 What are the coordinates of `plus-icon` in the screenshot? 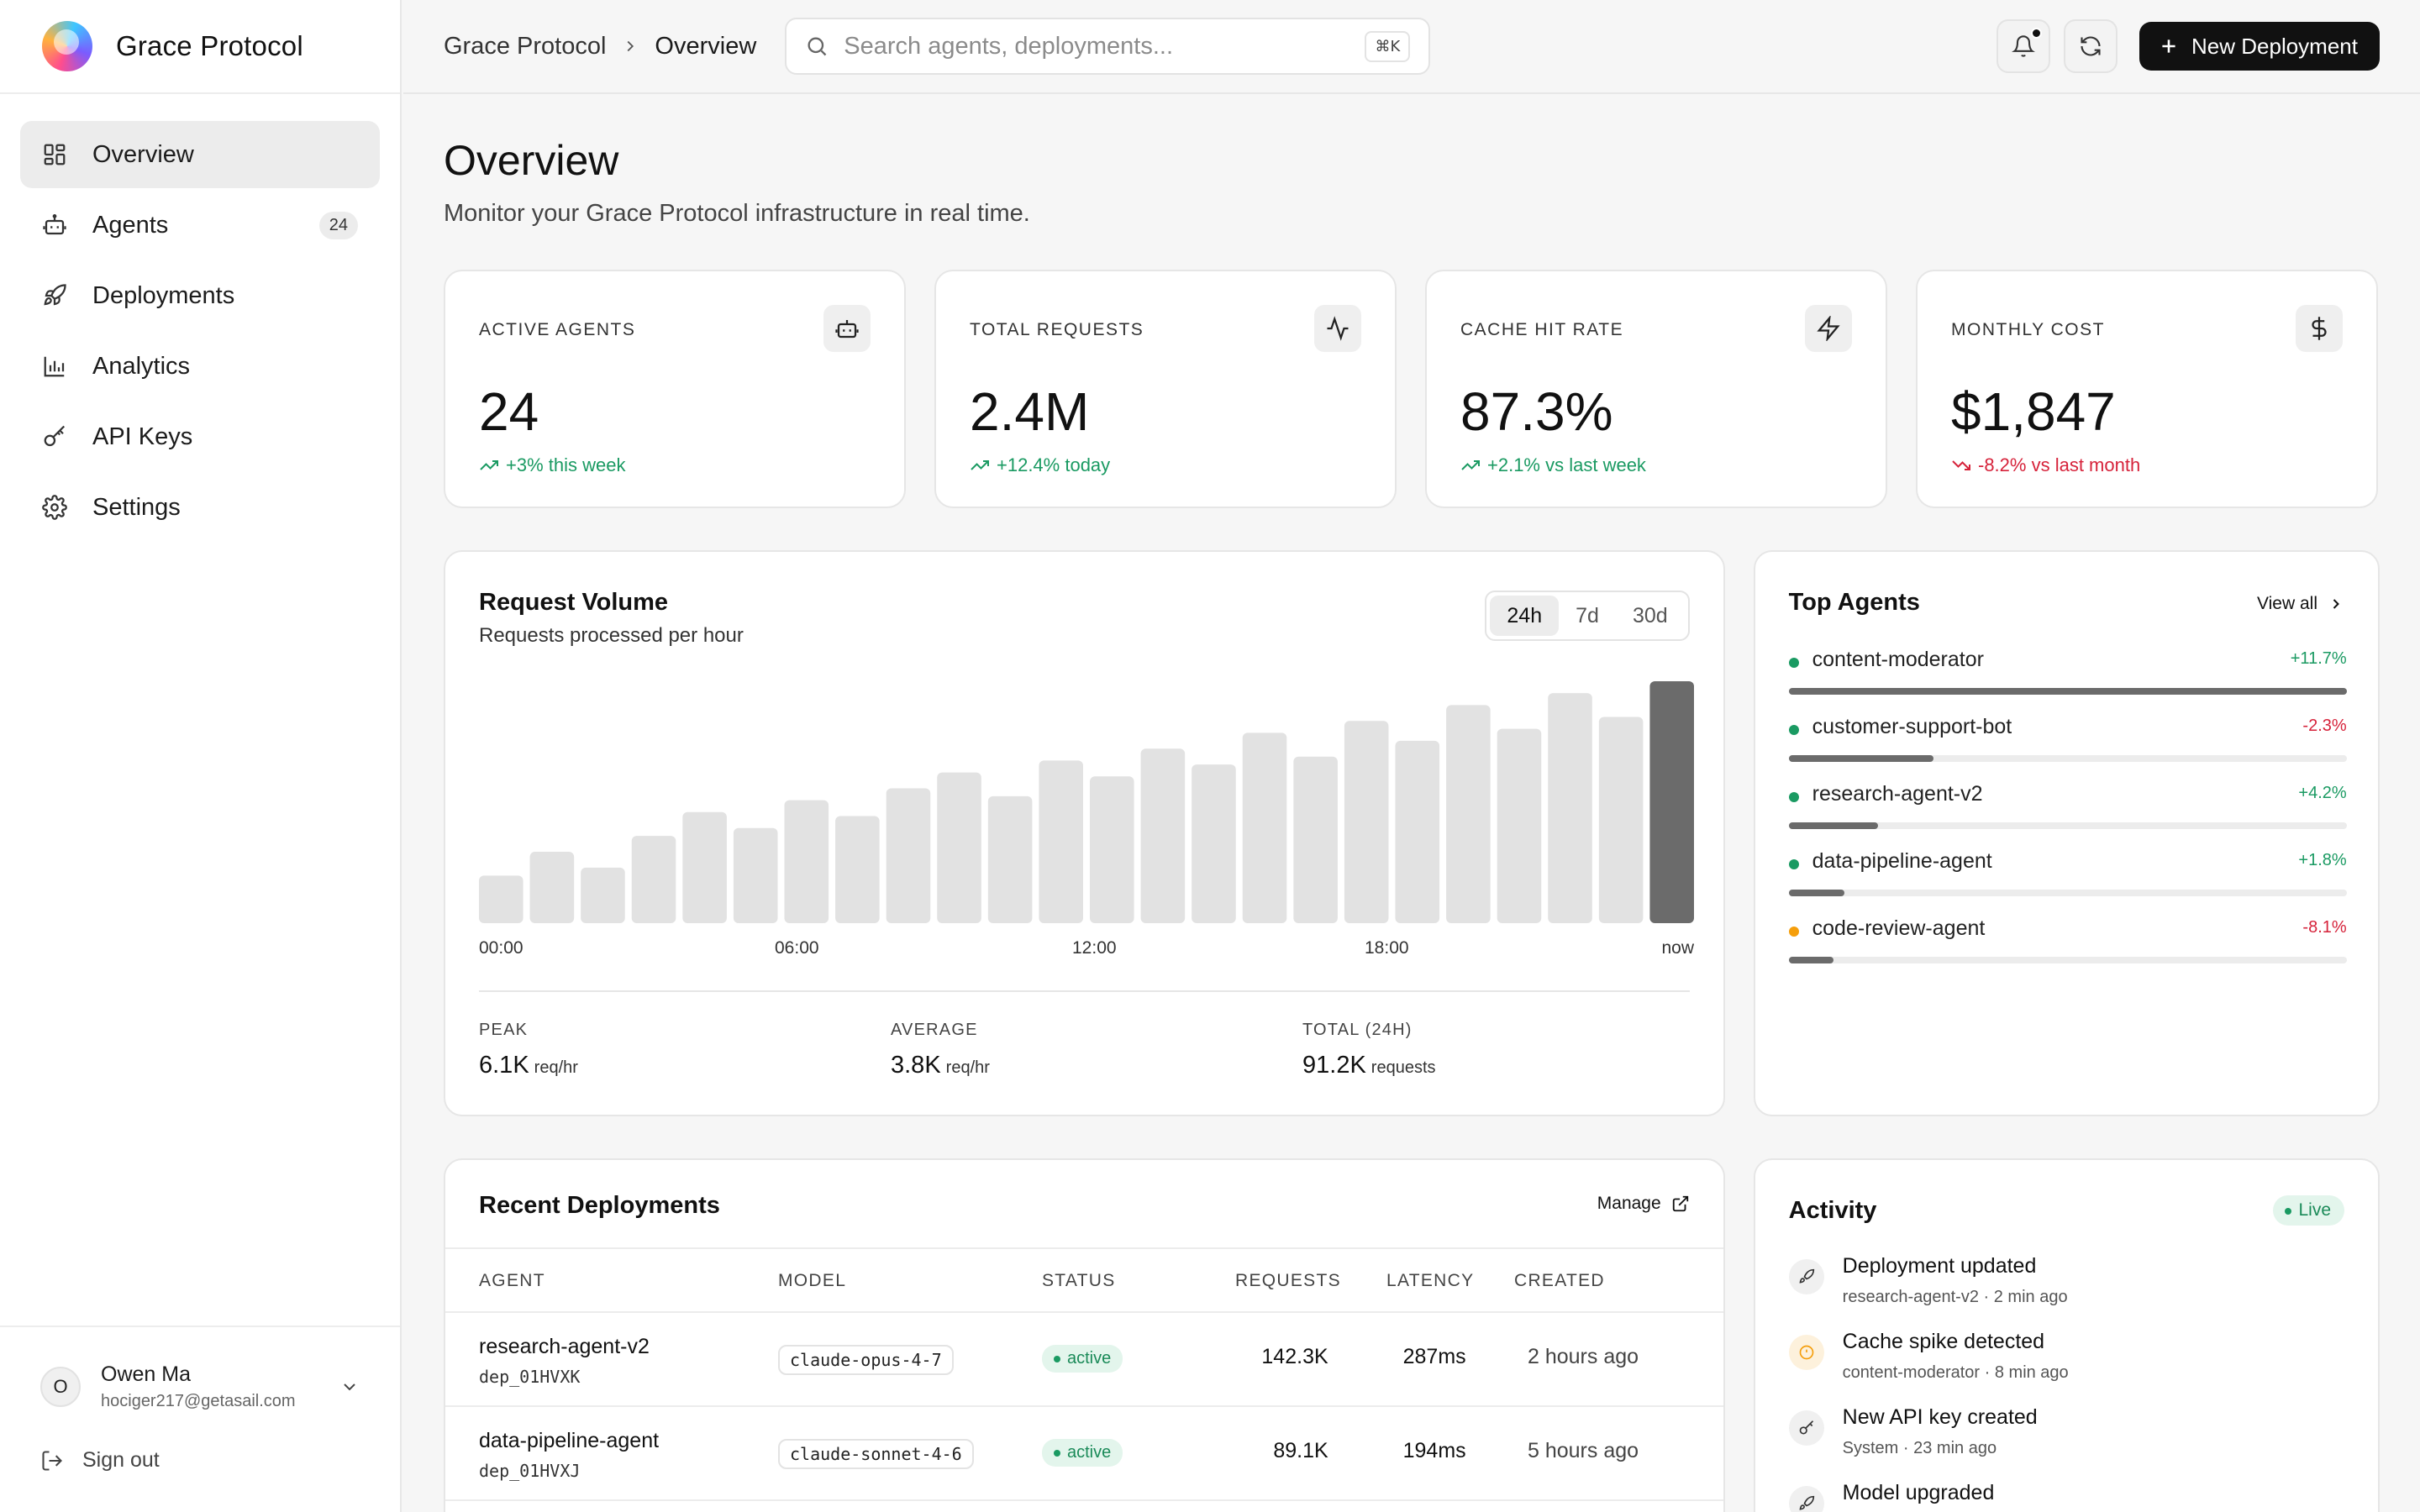 It's located at (2168, 46).